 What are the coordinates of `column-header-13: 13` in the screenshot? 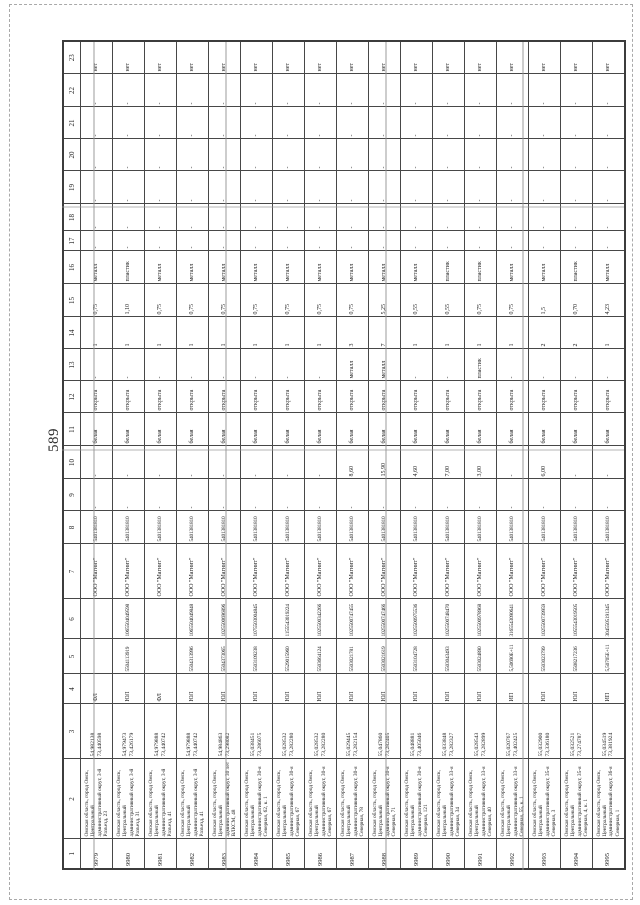 It's located at (72, 365).